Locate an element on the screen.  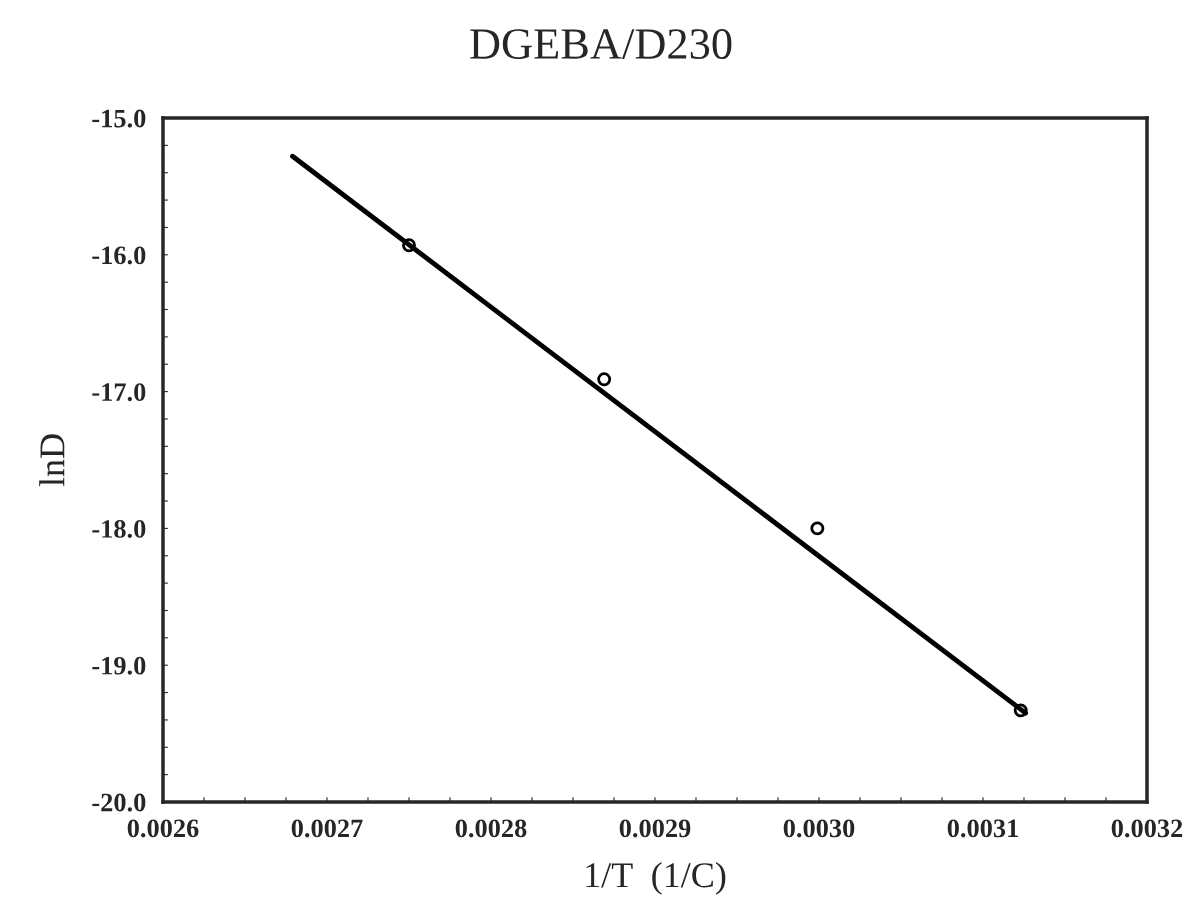
x-axis-title: 1/T (1/C) is located at coordinates (656, 878).